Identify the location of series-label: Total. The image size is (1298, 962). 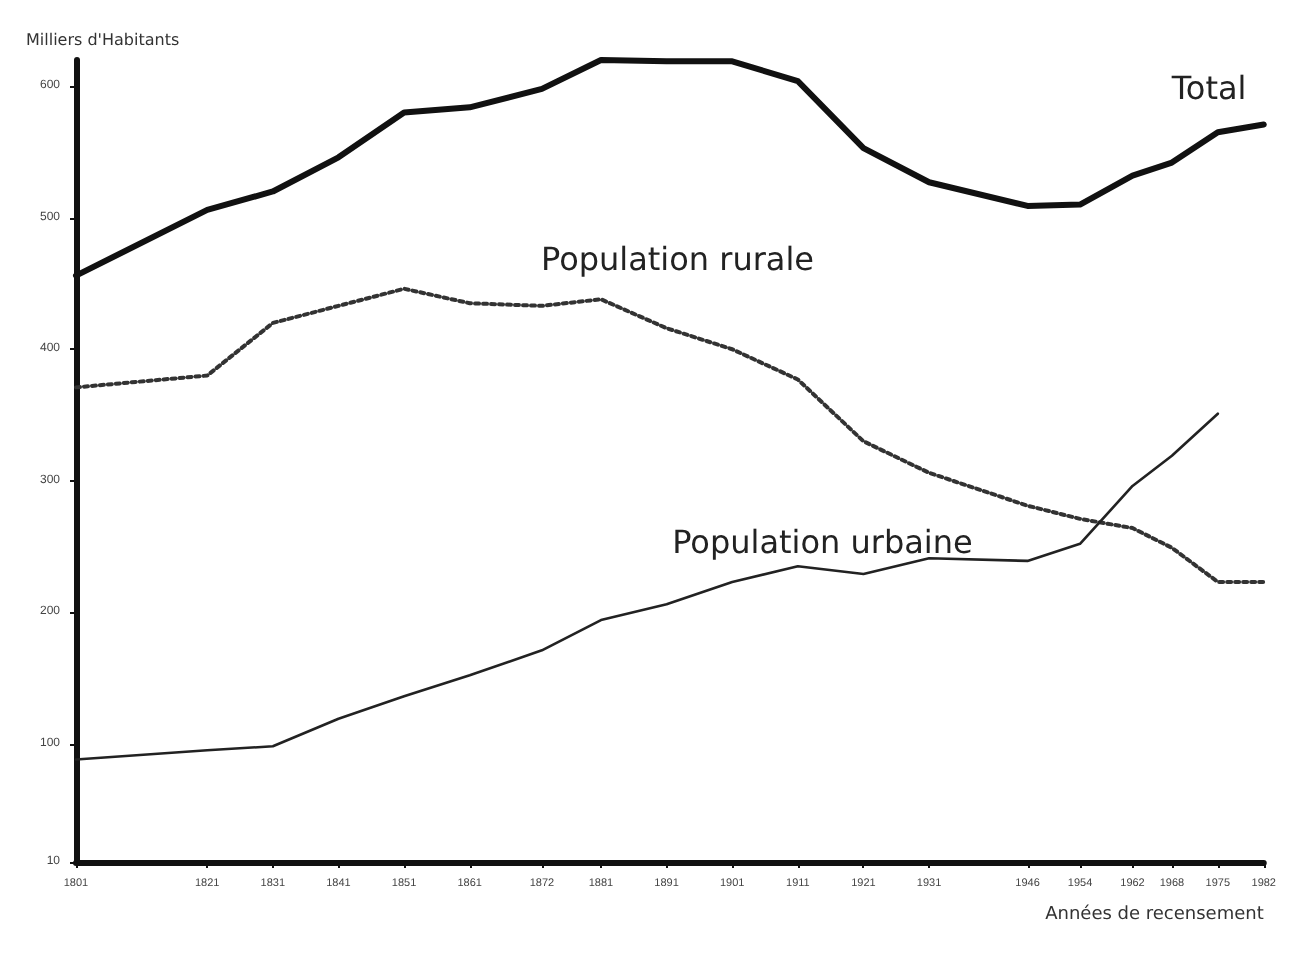
(1208, 88).